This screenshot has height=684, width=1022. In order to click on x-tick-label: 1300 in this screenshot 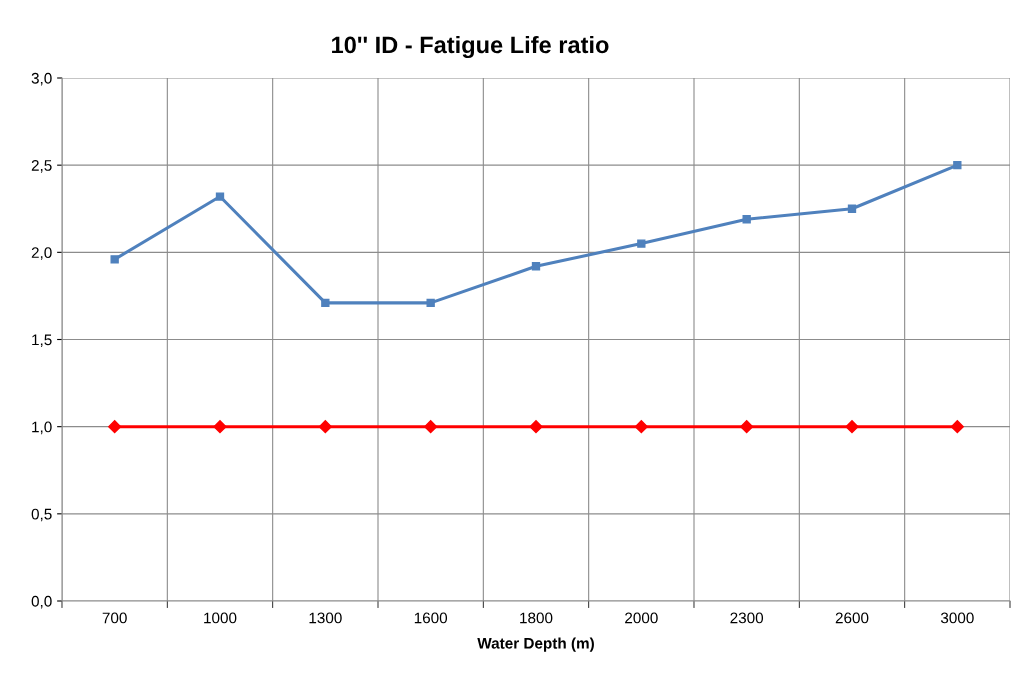, I will do `click(325, 618)`.